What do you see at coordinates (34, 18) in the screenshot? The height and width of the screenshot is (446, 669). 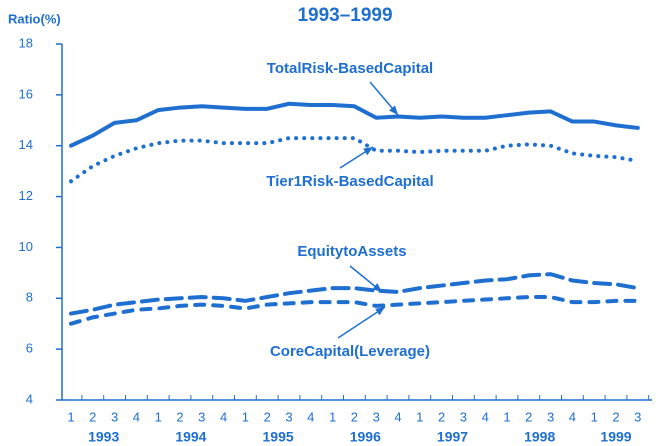 I see `y-axis-label: Ratio(%)` at bounding box center [34, 18].